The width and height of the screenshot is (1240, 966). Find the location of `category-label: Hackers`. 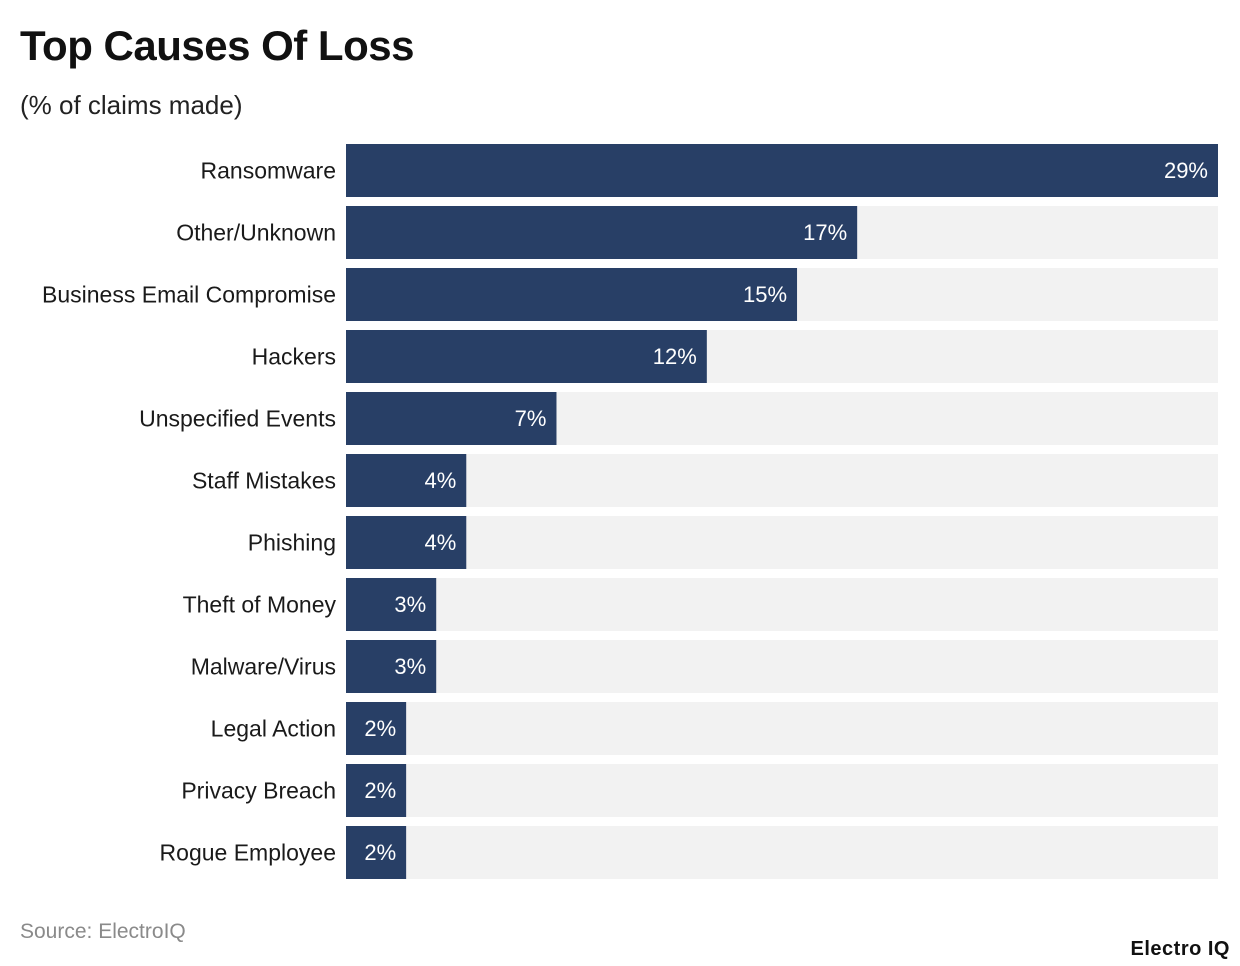

category-label: Hackers is located at coordinates (294, 357).